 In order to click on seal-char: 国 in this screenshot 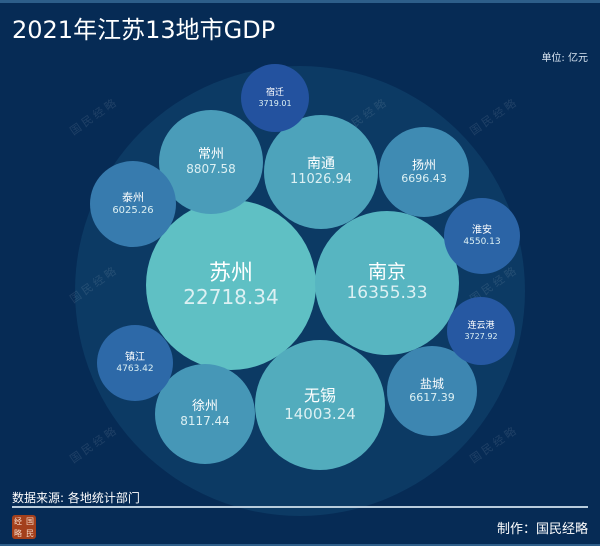, I will do `click(30, 521)`.